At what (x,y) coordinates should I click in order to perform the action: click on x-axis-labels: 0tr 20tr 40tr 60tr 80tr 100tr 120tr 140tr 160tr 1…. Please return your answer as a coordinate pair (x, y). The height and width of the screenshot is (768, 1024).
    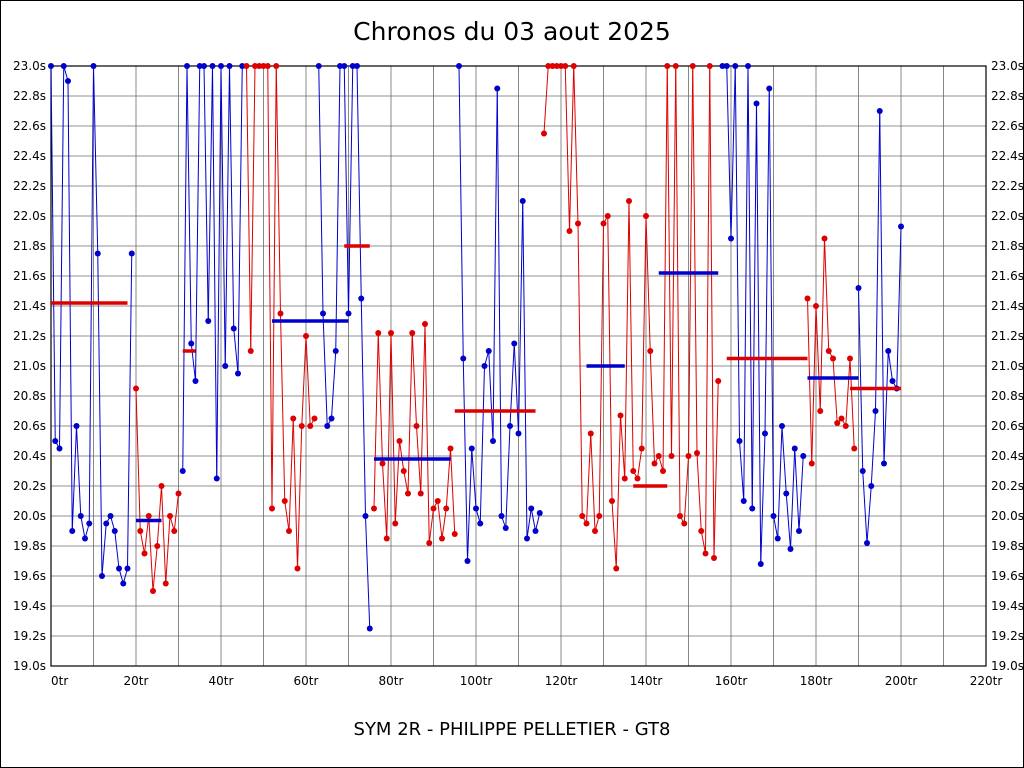
    Looking at the image, I should click on (526, 681).